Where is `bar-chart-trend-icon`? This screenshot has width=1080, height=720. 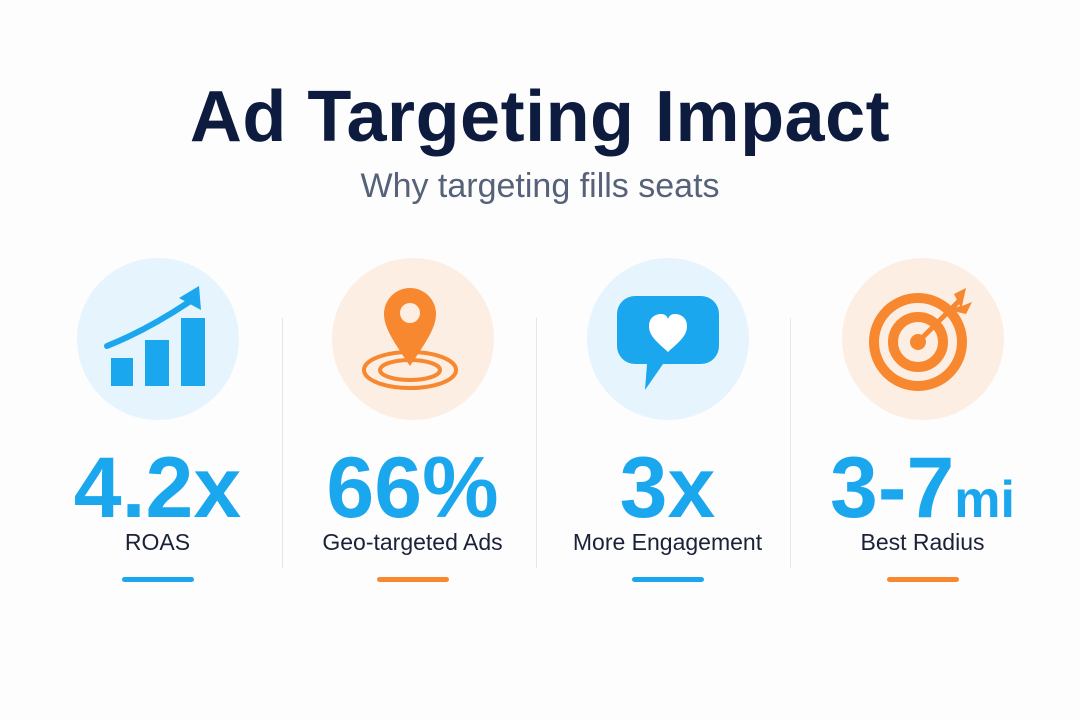 bar-chart-trend-icon is located at coordinates (158, 339).